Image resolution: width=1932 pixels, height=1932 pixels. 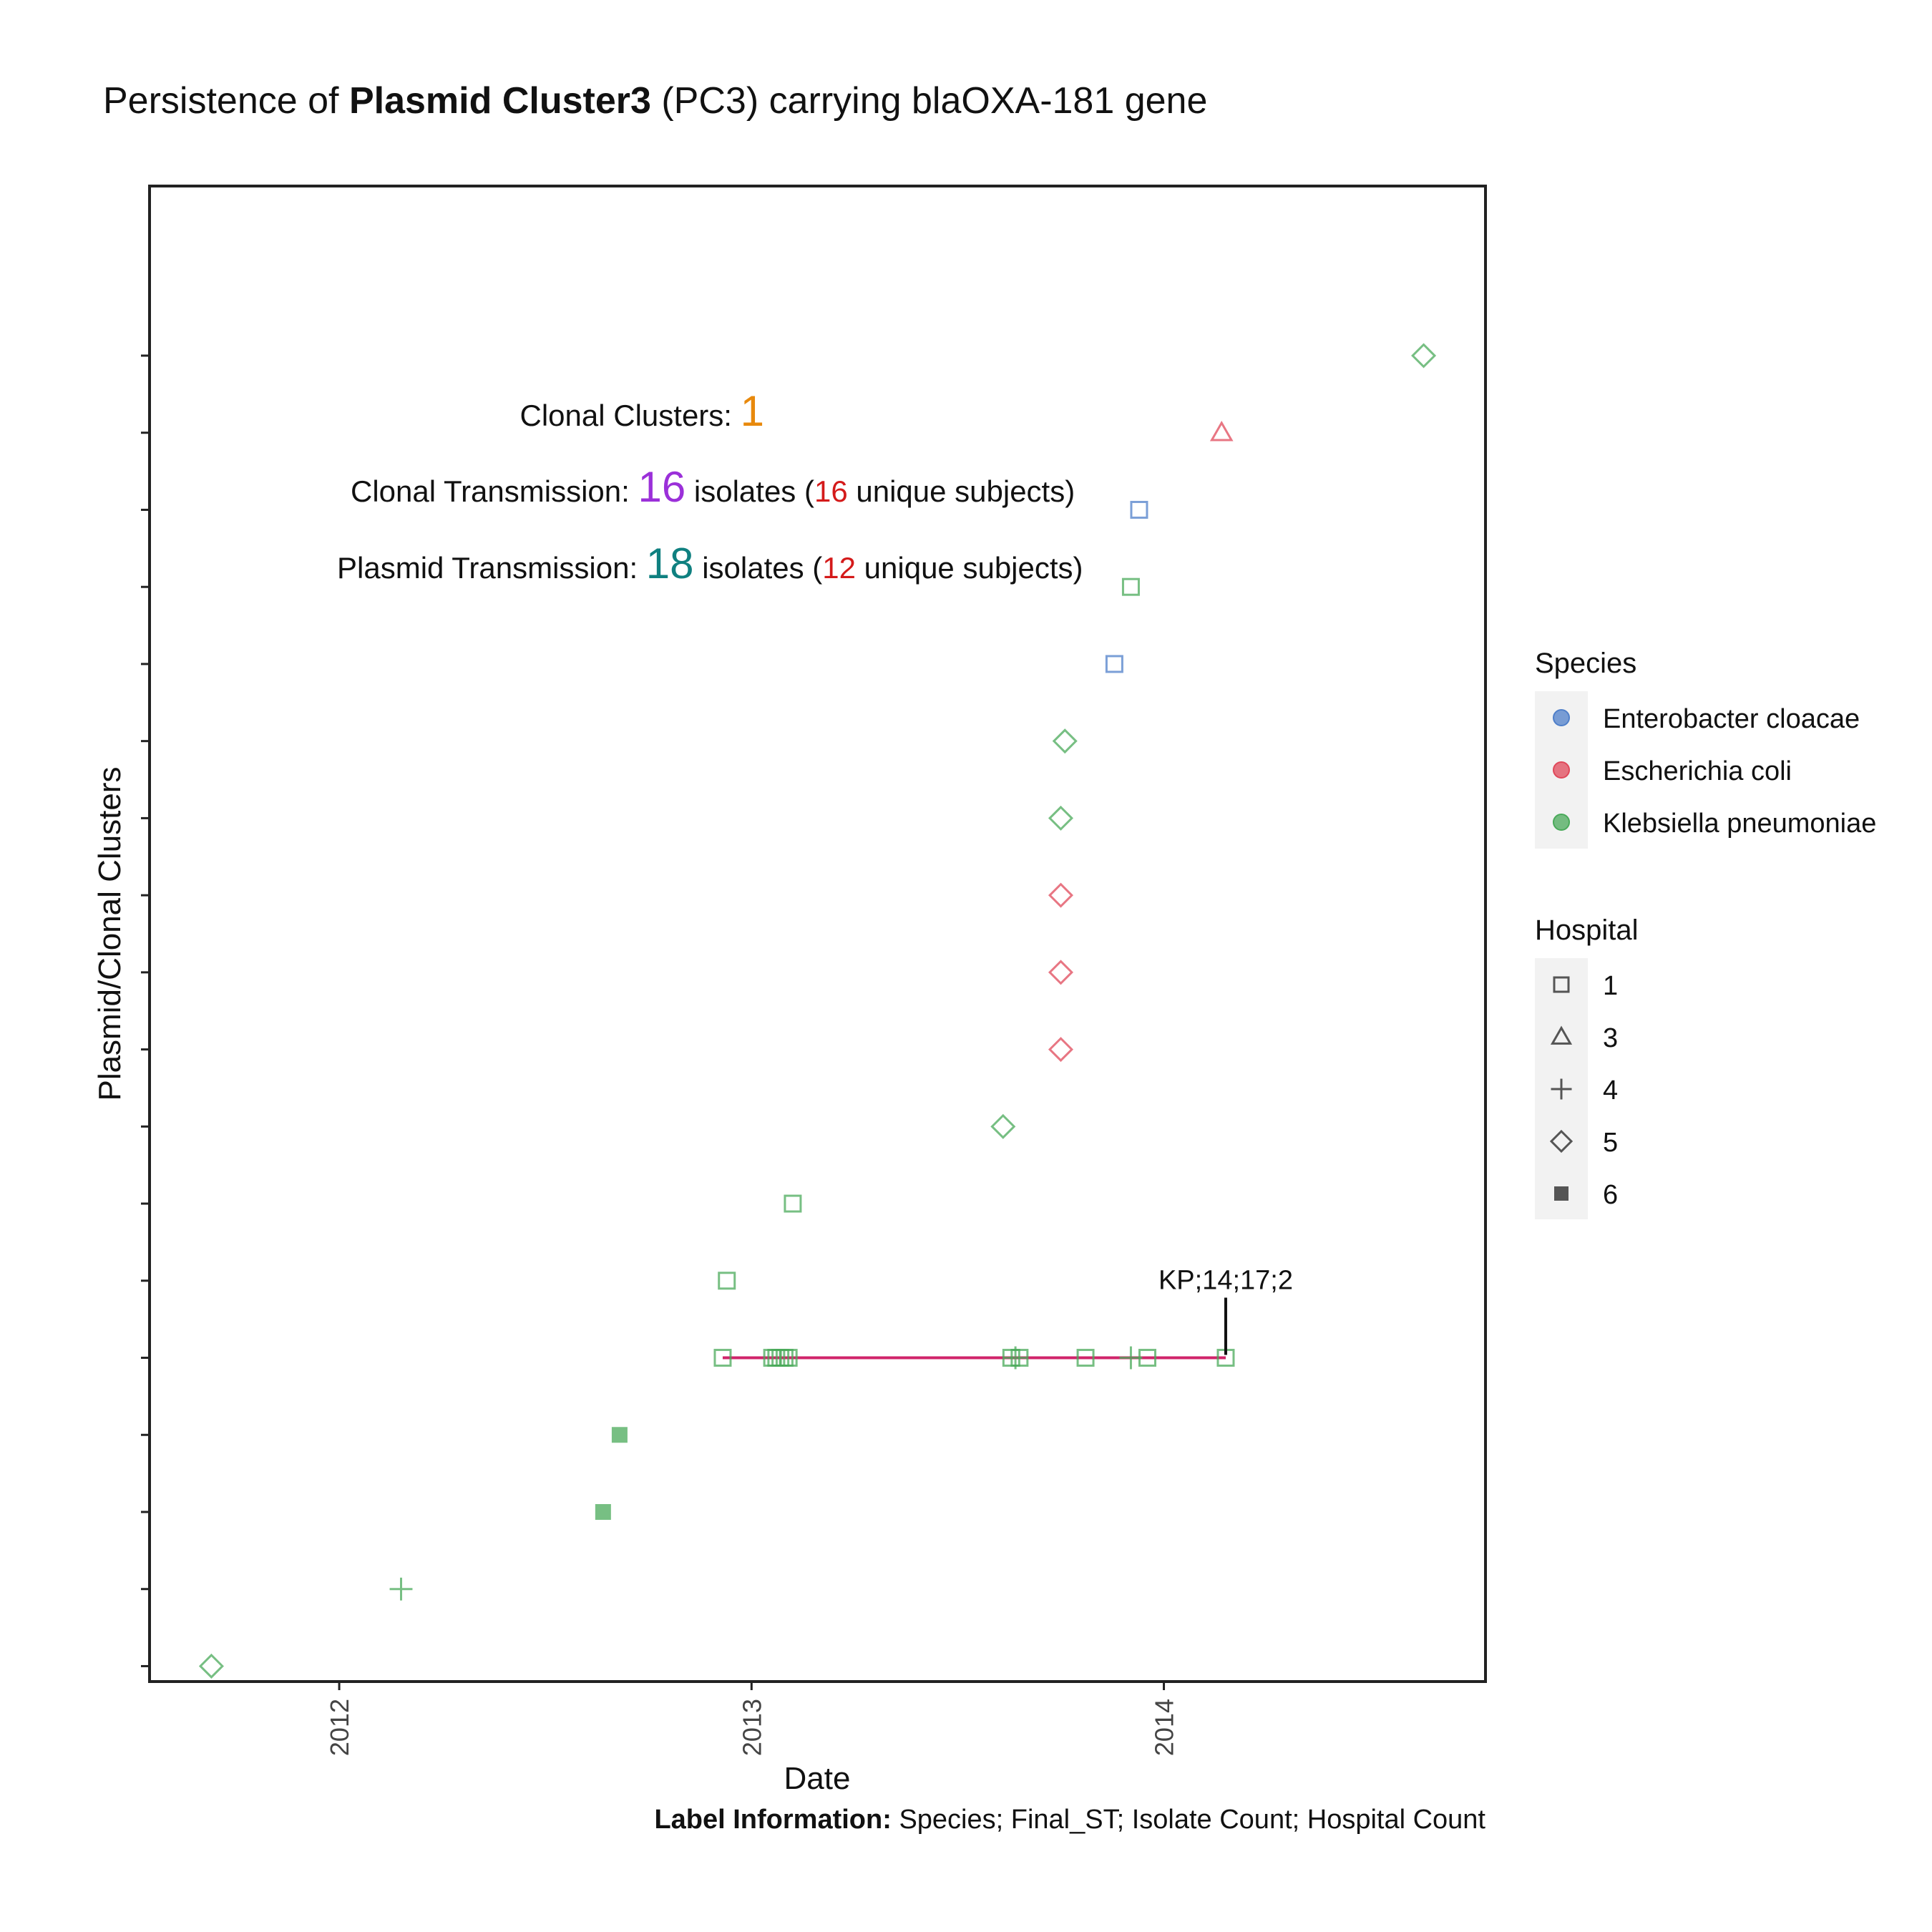 I want to click on x-axis-title: Date, so click(x=817, y=1778).